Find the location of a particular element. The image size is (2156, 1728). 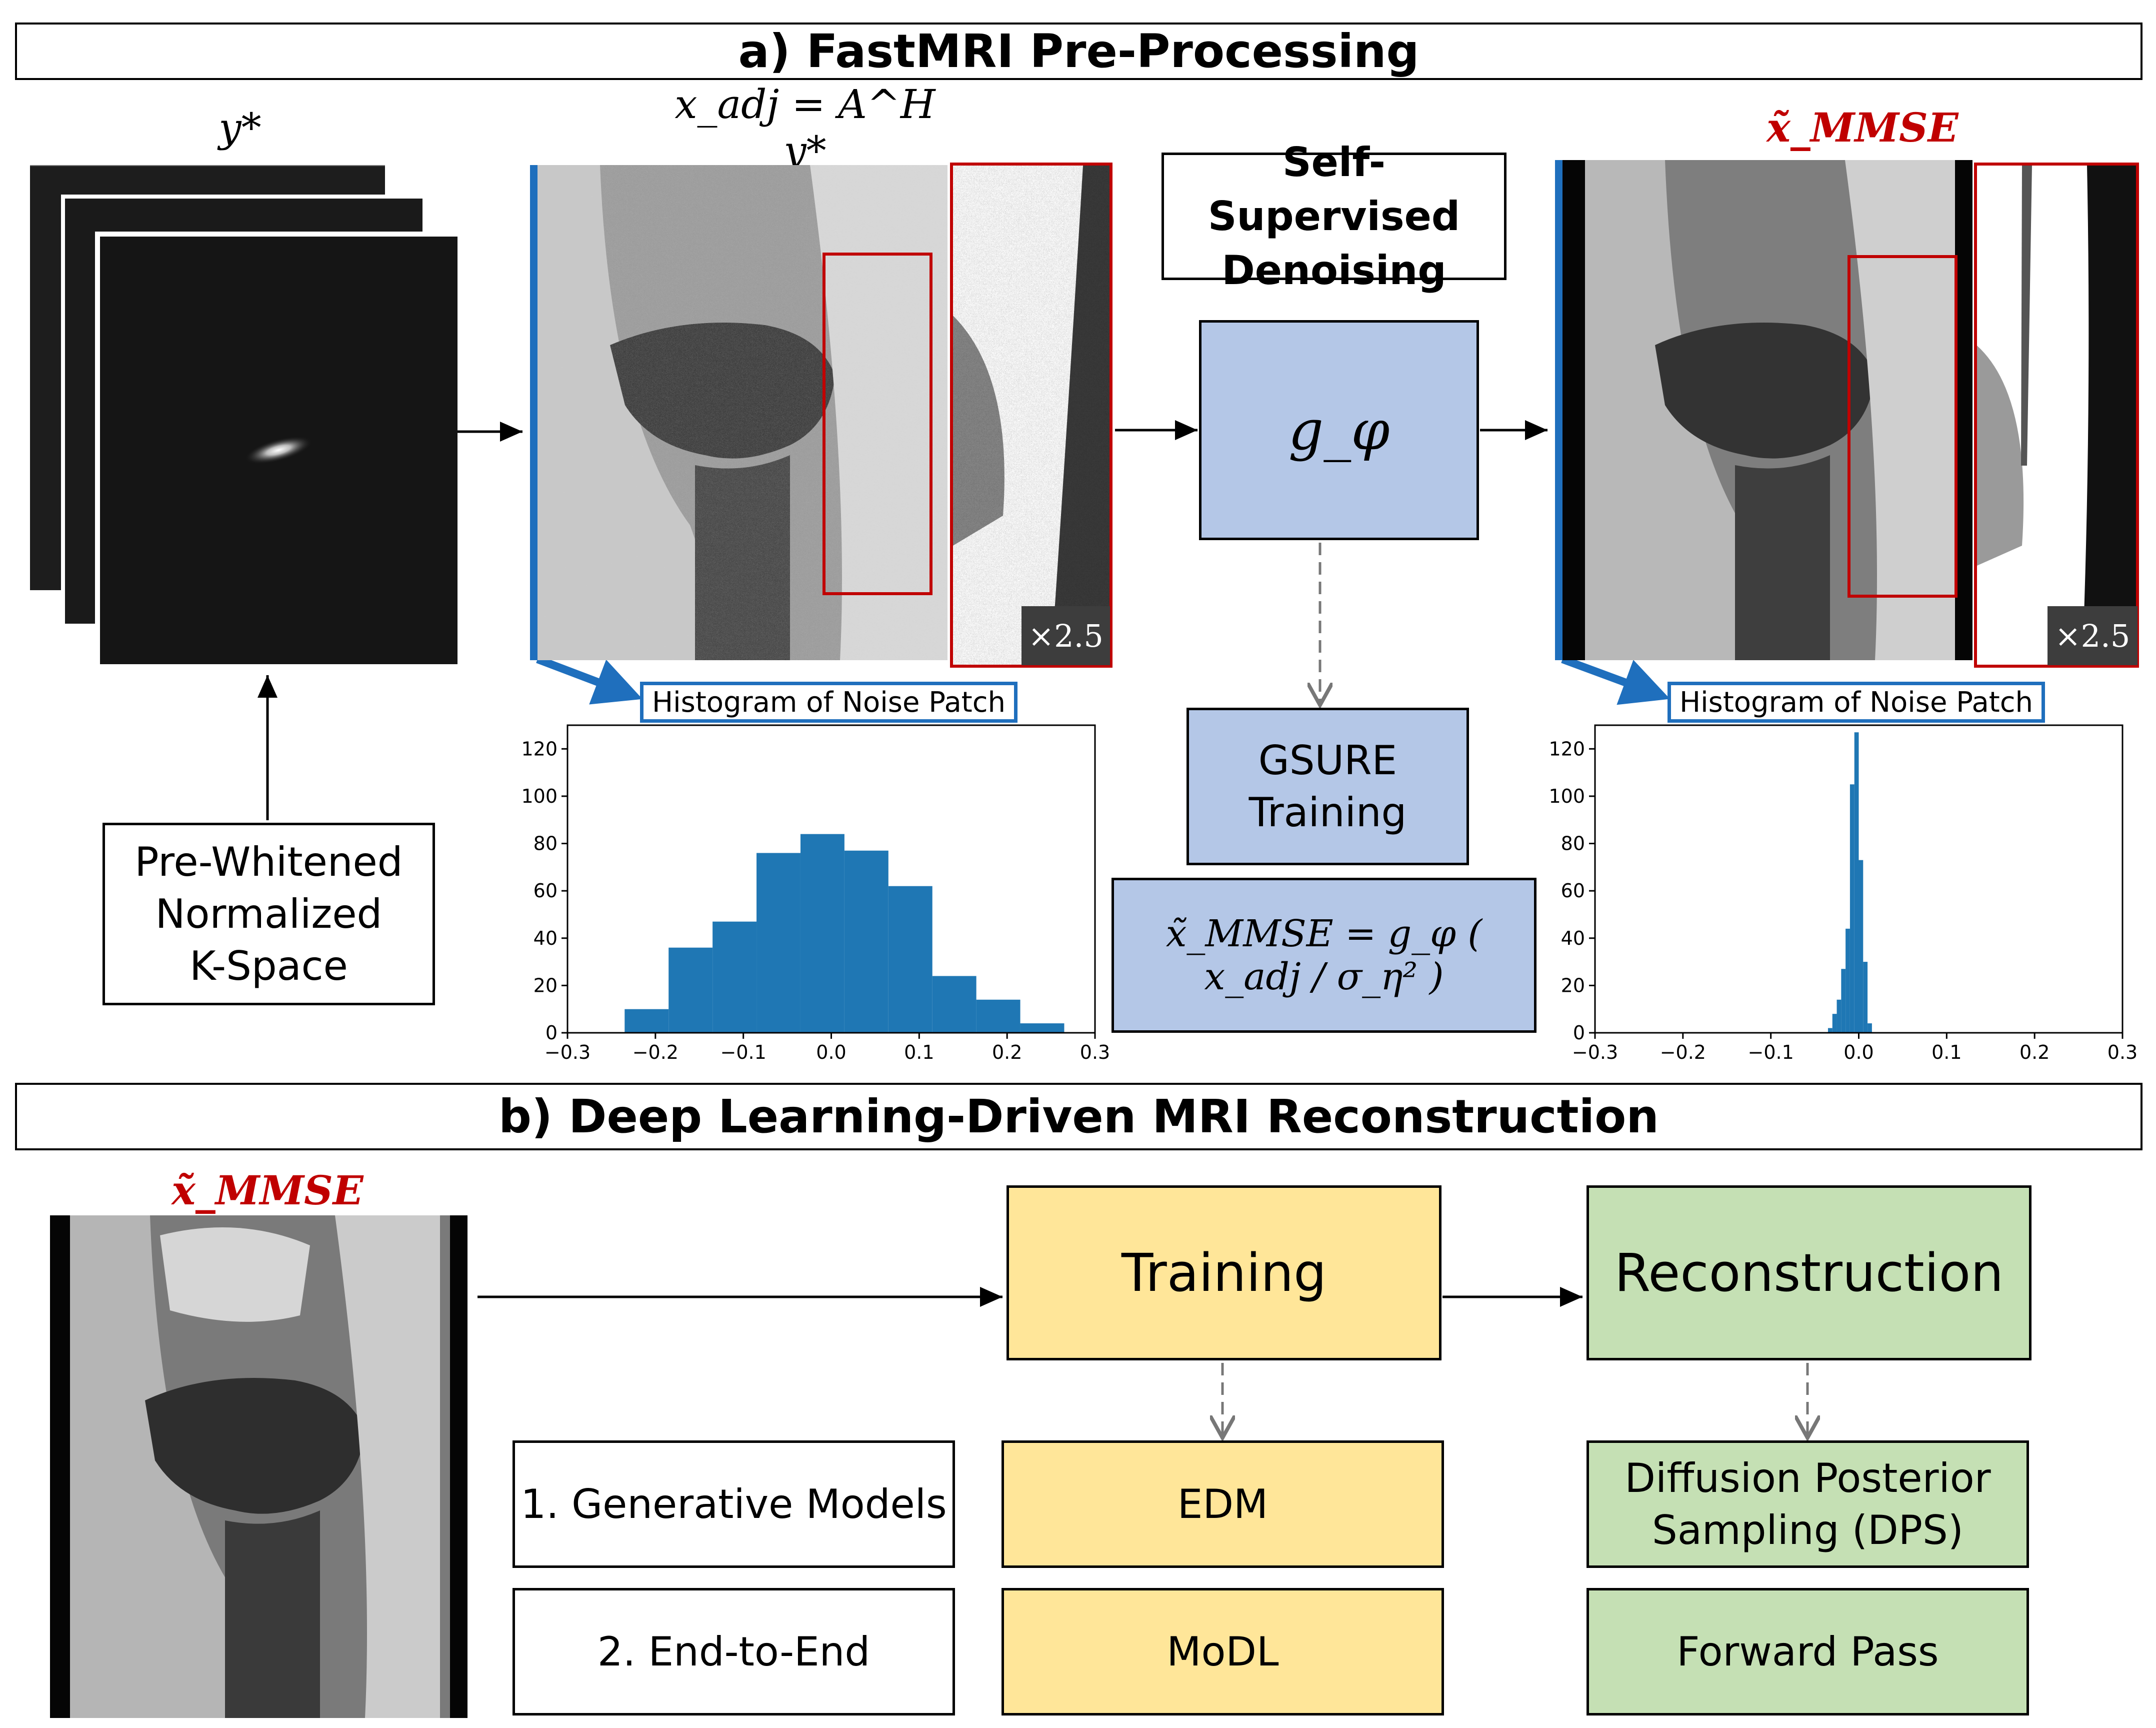

modl-box: MoDL is located at coordinates (1223, 1652).